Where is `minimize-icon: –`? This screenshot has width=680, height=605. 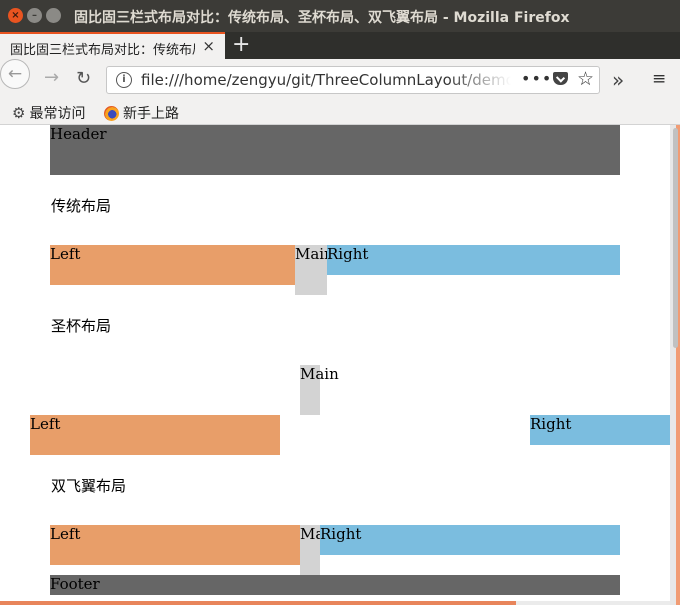
minimize-icon: – is located at coordinates (34, 15).